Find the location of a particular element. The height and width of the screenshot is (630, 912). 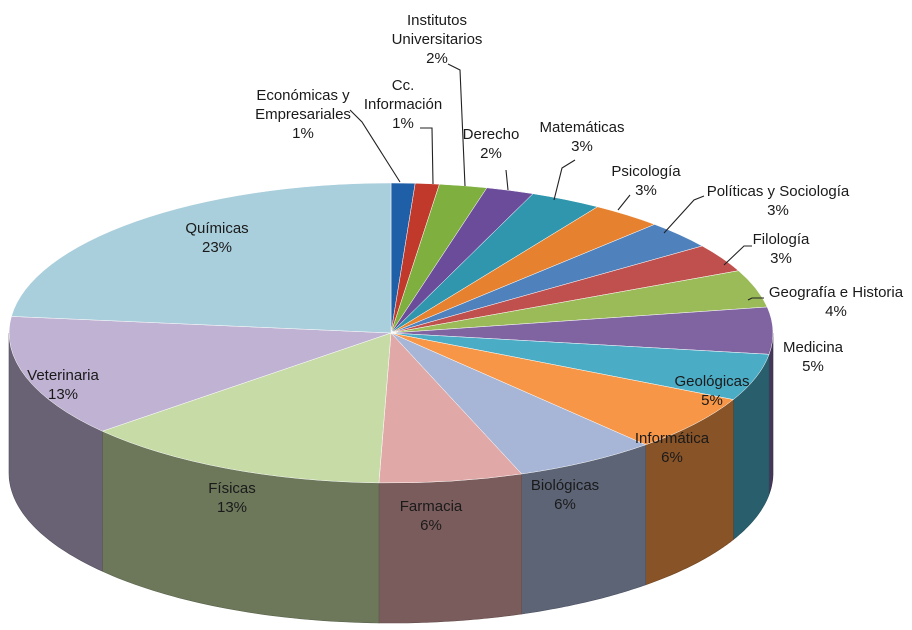

label-geografia-e-historia: Geografía e Historia 4% is located at coordinates (836, 302).